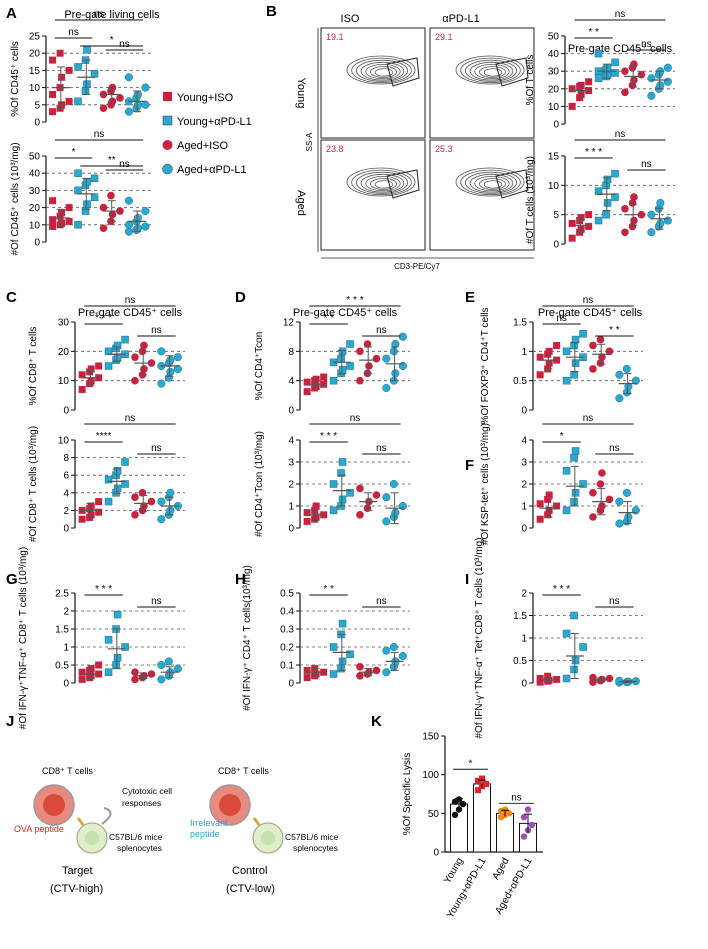 This screenshot has width=708, height=949. What do you see at coordinates (33, 366) in the screenshot?
I see `y-axis-label: %Of CD8⁺ T cells` at bounding box center [33, 366].